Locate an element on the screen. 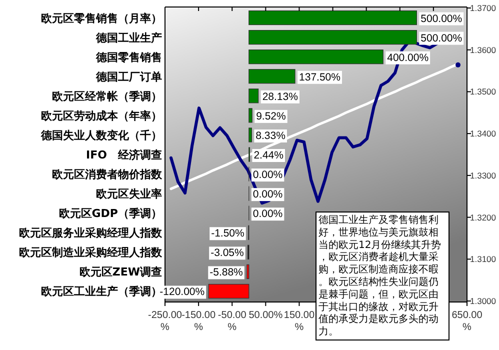  y-tick-label: 欧元区GDP（季调） is located at coordinates (110, 213).